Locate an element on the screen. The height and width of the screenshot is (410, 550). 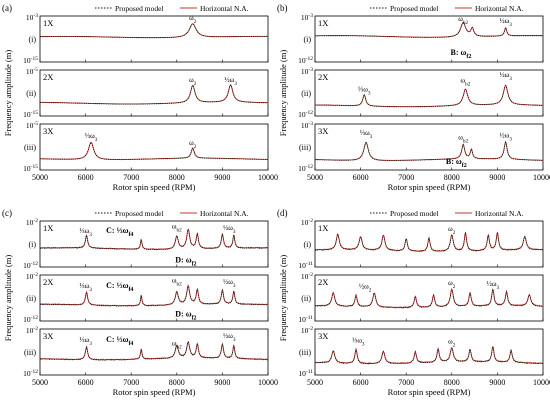
subplot-row-3: 10-2 10-11 (iii) 3X ⅓ω3 ω2 is located at coordinates (421, 352).